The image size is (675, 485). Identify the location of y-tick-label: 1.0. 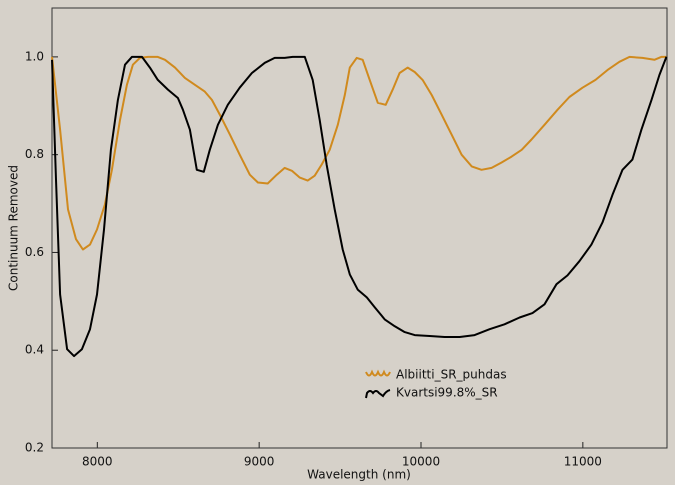
(34, 56).